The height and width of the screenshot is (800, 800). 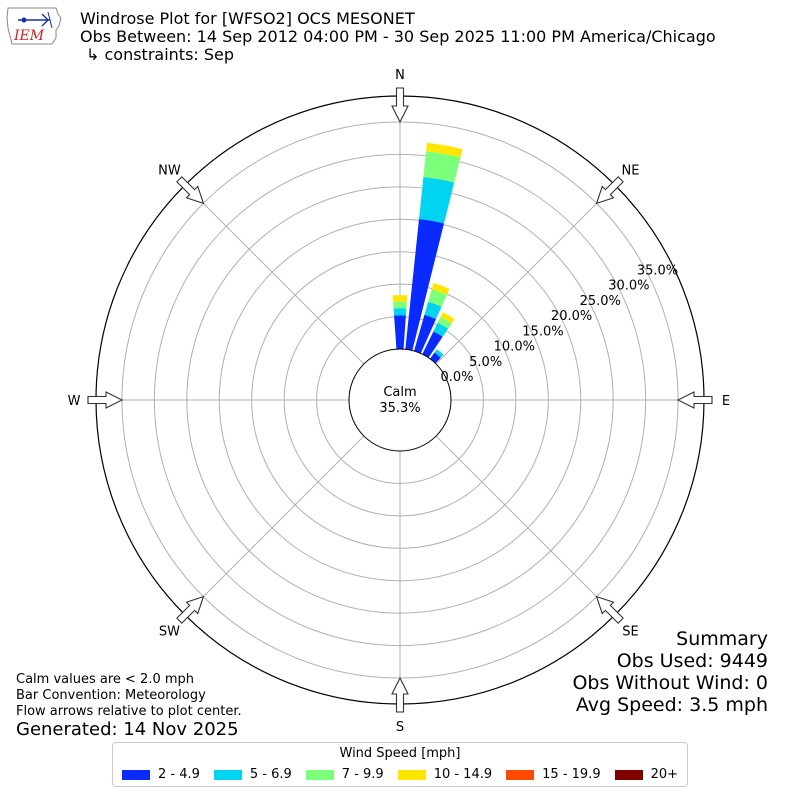 I want to click on calm-label: Calm, so click(x=399, y=392).